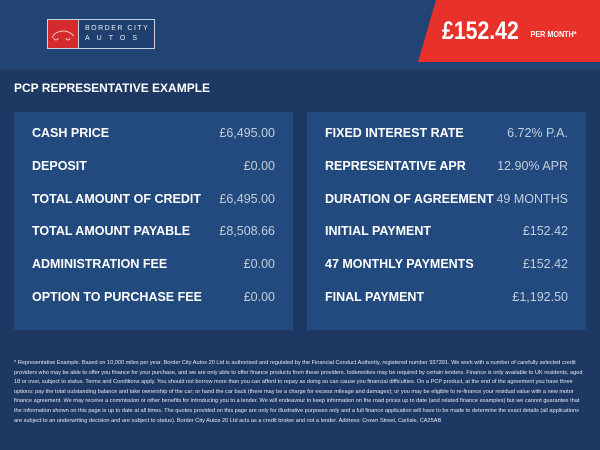 The image size is (600, 450). What do you see at coordinates (153, 142) in the screenshot?
I see `finance-row: CASH PRICE £6,495.00` at bounding box center [153, 142].